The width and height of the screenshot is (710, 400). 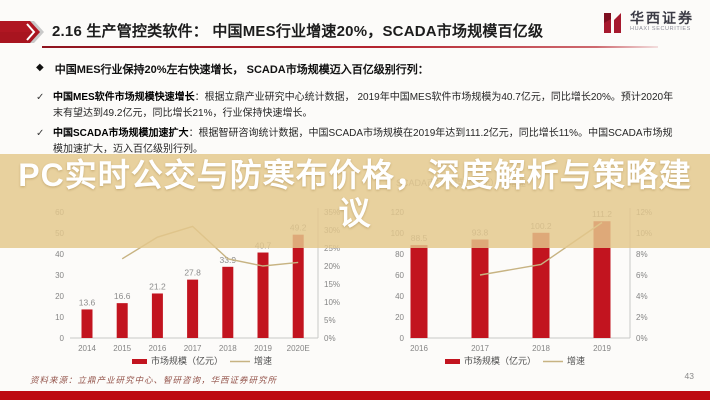 What do you see at coordinates (241, 70) in the screenshot?
I see `bullet-main-text: 中国MES行业保持20%左右快速增长， SCADA市场规模迈入百亿级别行列：` at bounding box center [241, 70].